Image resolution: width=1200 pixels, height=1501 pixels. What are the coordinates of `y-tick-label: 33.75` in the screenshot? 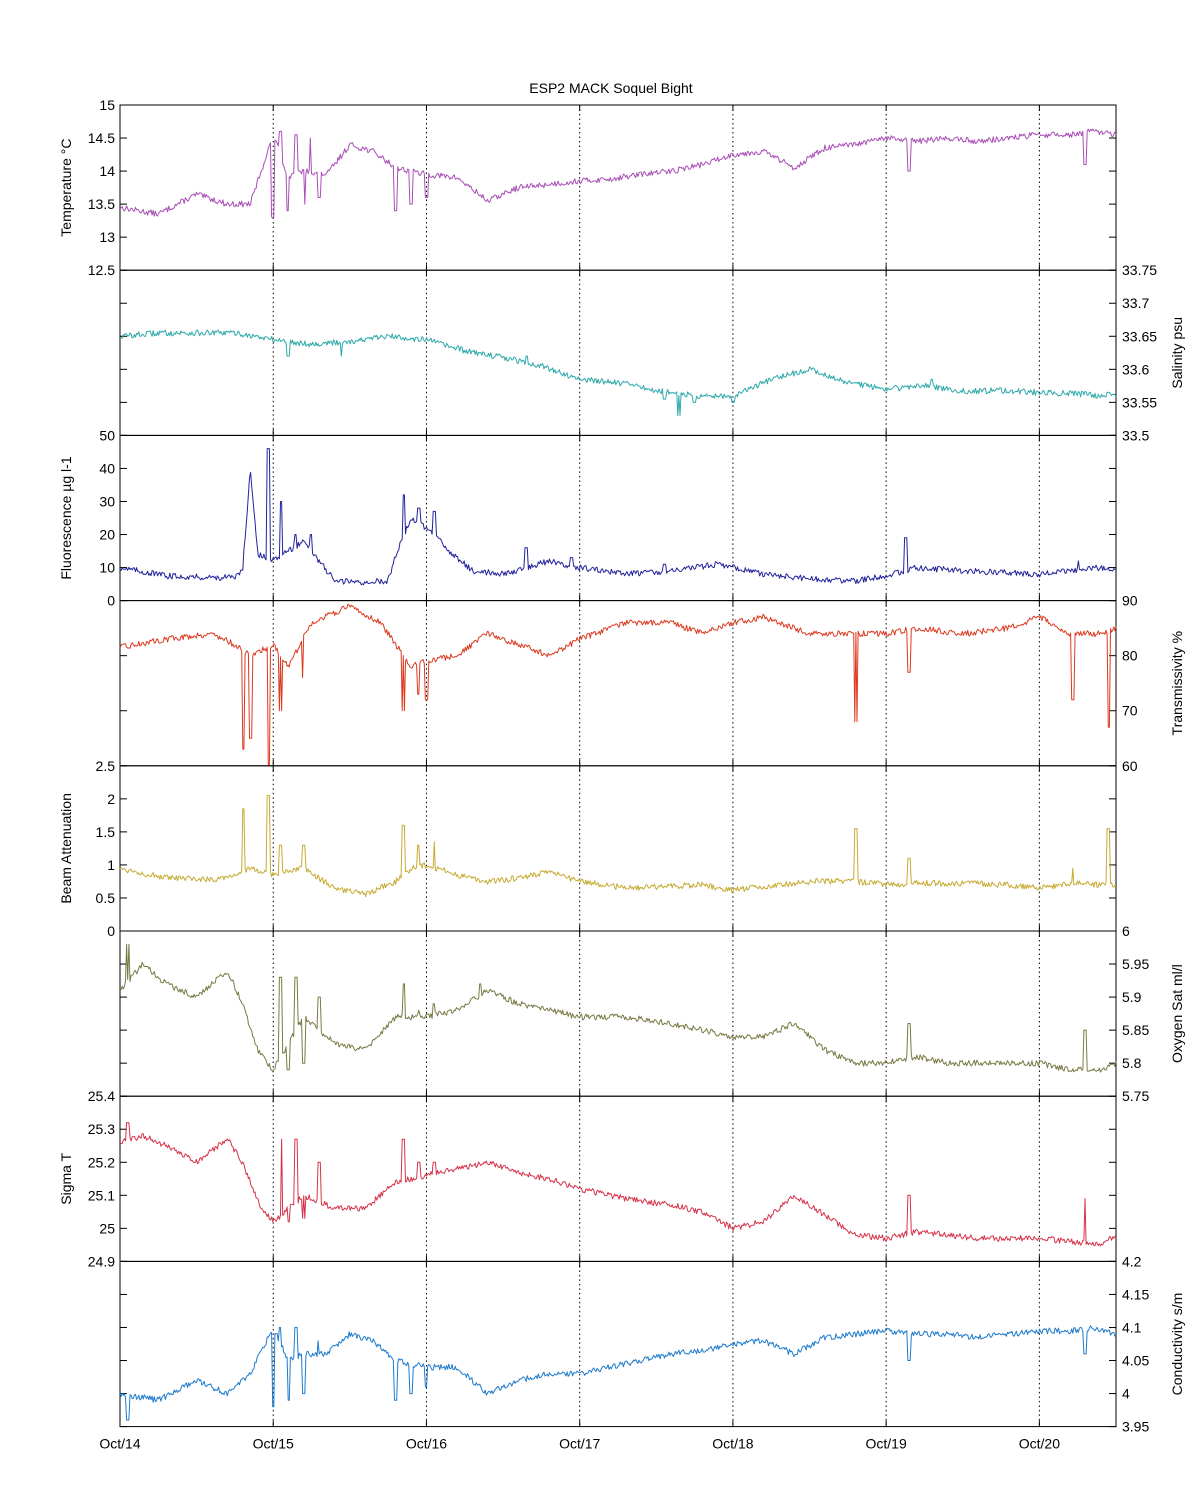 It's located at (1139, 270).